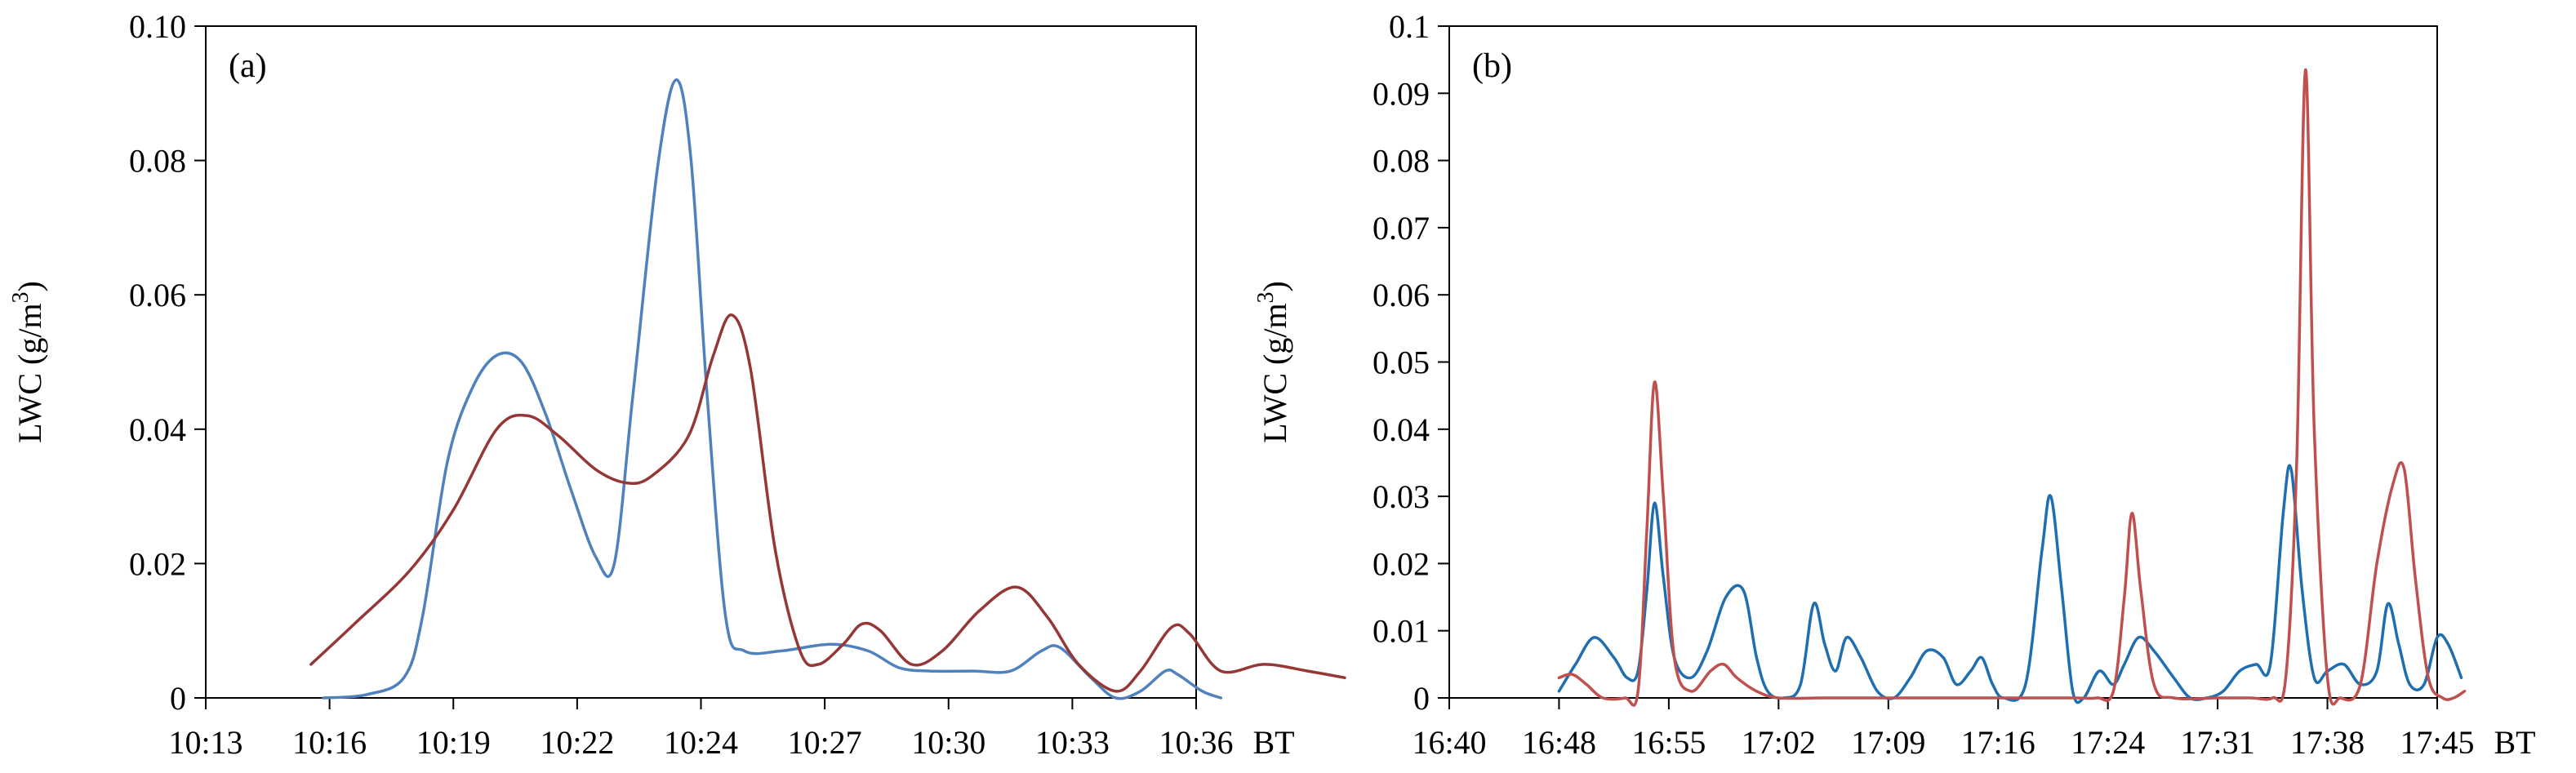 This screenshot has height=773, width=2576. What do you see at coordinates (1409, 26) in the screenshot?
I see `y-tick-label: 0.1` at bounding box center [1409, 26].